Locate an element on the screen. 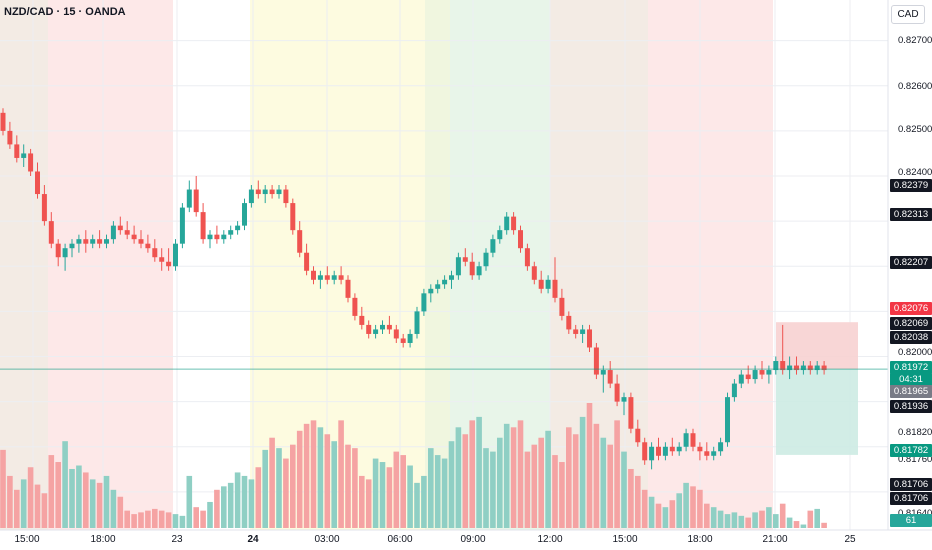  price-badge: 0.82313 is located at coordinates (911, 214).